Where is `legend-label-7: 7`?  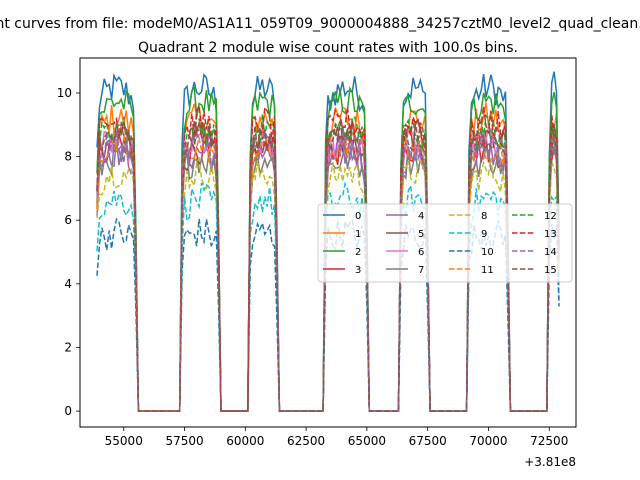 legend-label-7: 7 is located at coordinates (421, 270).